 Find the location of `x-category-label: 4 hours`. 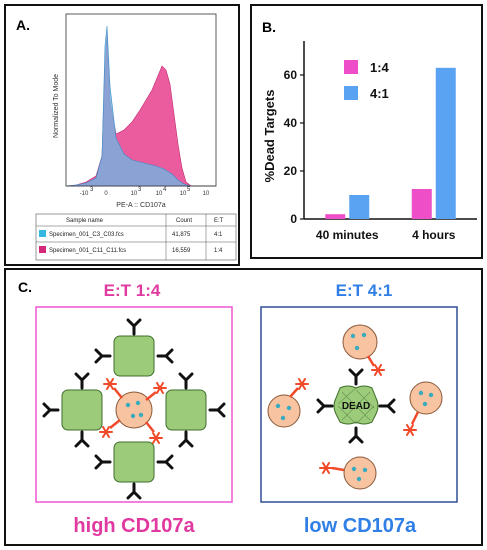

x-category-label: 4 hours is located at coordinates (434, 235).